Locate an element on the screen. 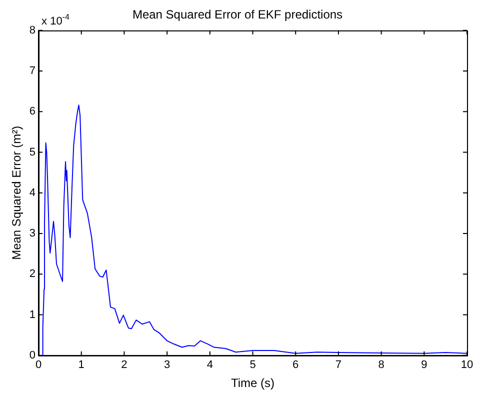 Image resolution: width=485 pixels, height=401 pixels. y-tick-label: 8 is located at coordinates (32, 30).